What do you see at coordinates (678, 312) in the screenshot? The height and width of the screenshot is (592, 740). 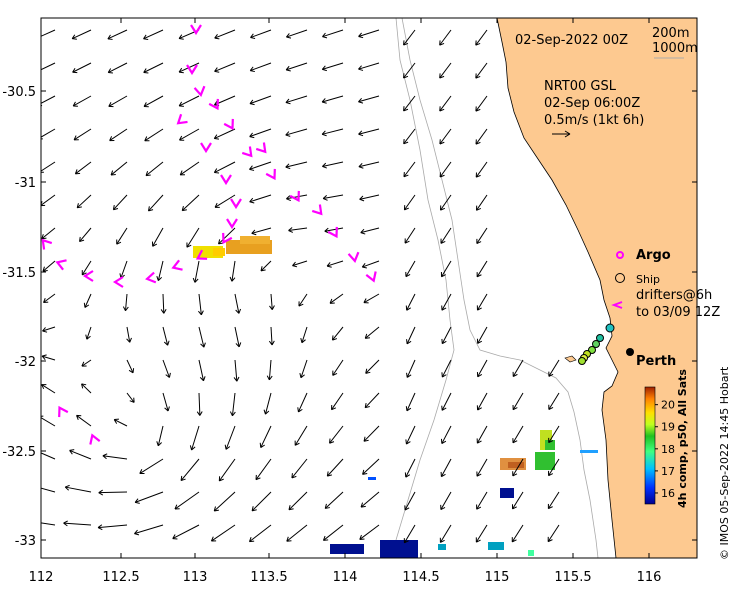 I see `drifter-legend-label-2: to 03/09 12Z` at bounding box center [678, 312].